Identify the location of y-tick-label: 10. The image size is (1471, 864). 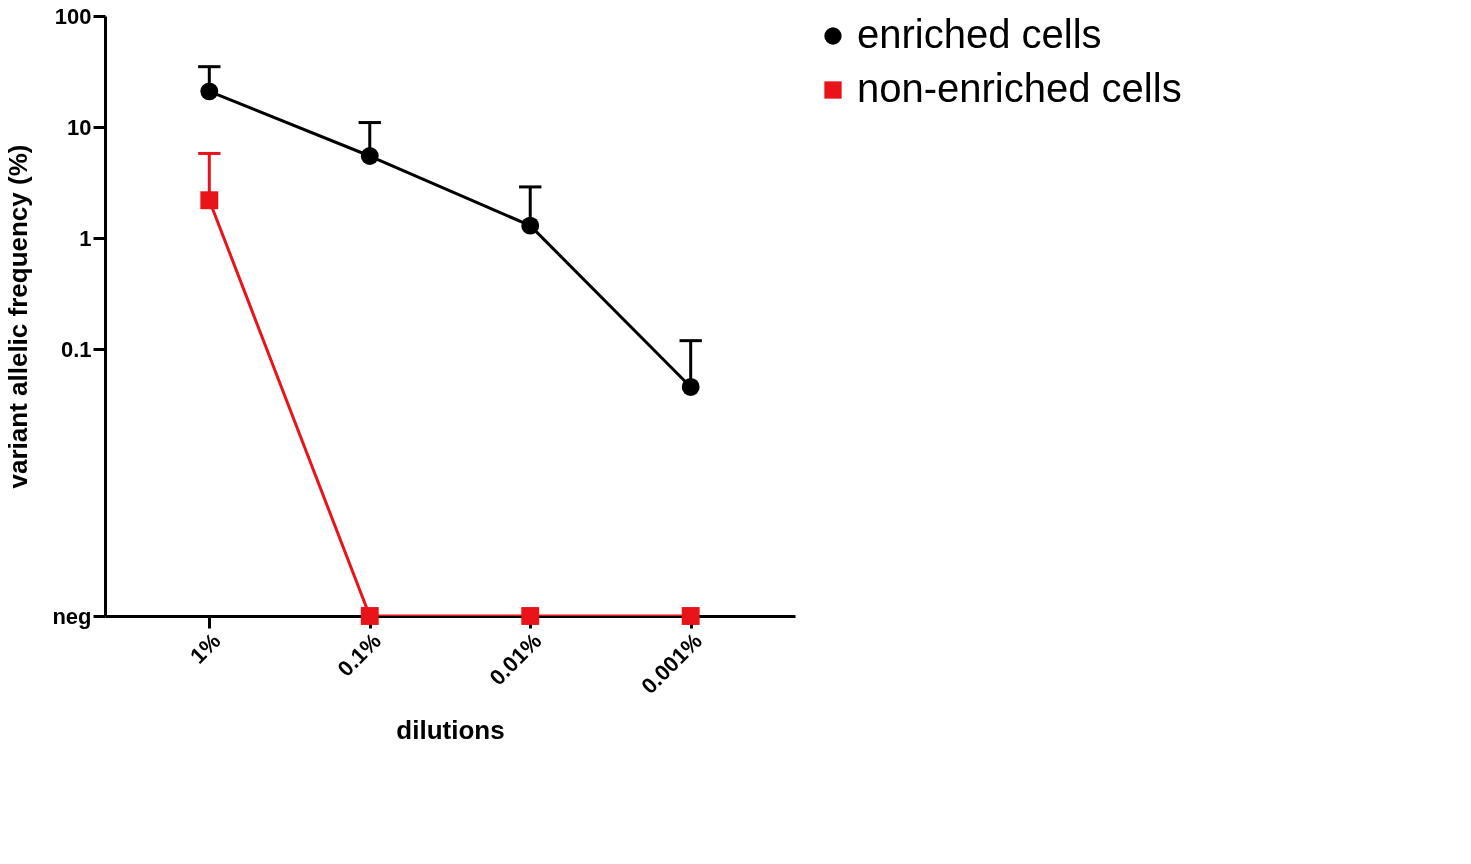
(79, 127).